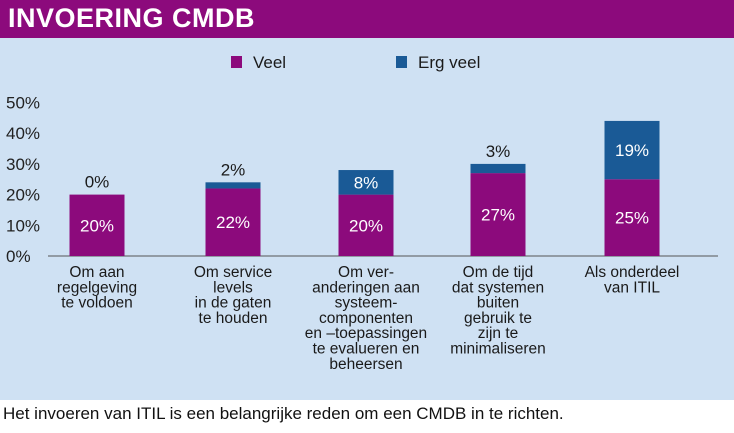  What do you see at coordinates (498, 333) in the screenshot?
I see `category-label-line: zijn te` at bounding box center [498, 333].